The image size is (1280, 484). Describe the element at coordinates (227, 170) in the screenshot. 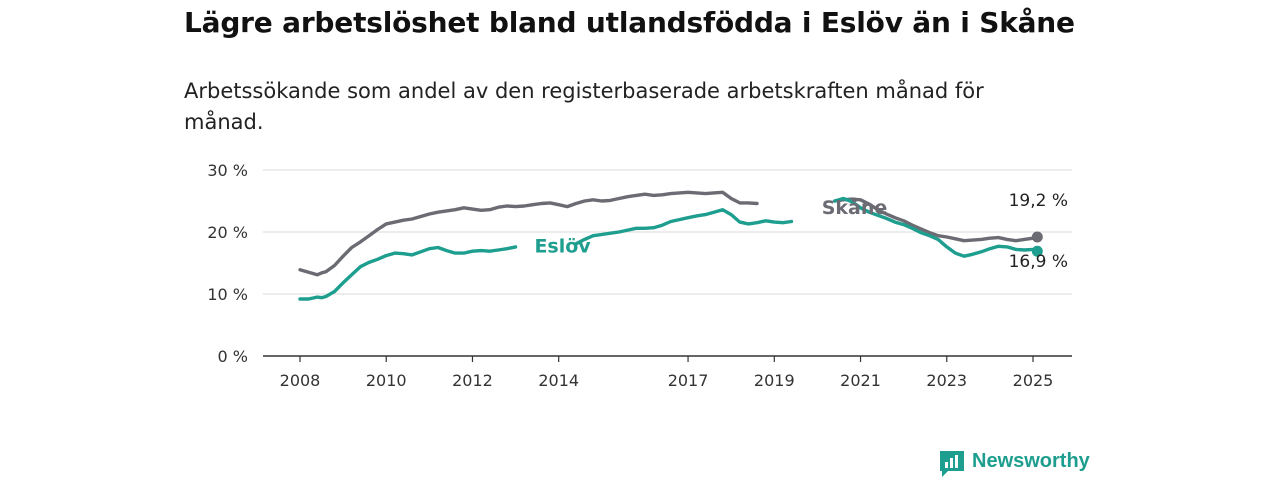

I see `y-tick-label: 30 %` at that location.